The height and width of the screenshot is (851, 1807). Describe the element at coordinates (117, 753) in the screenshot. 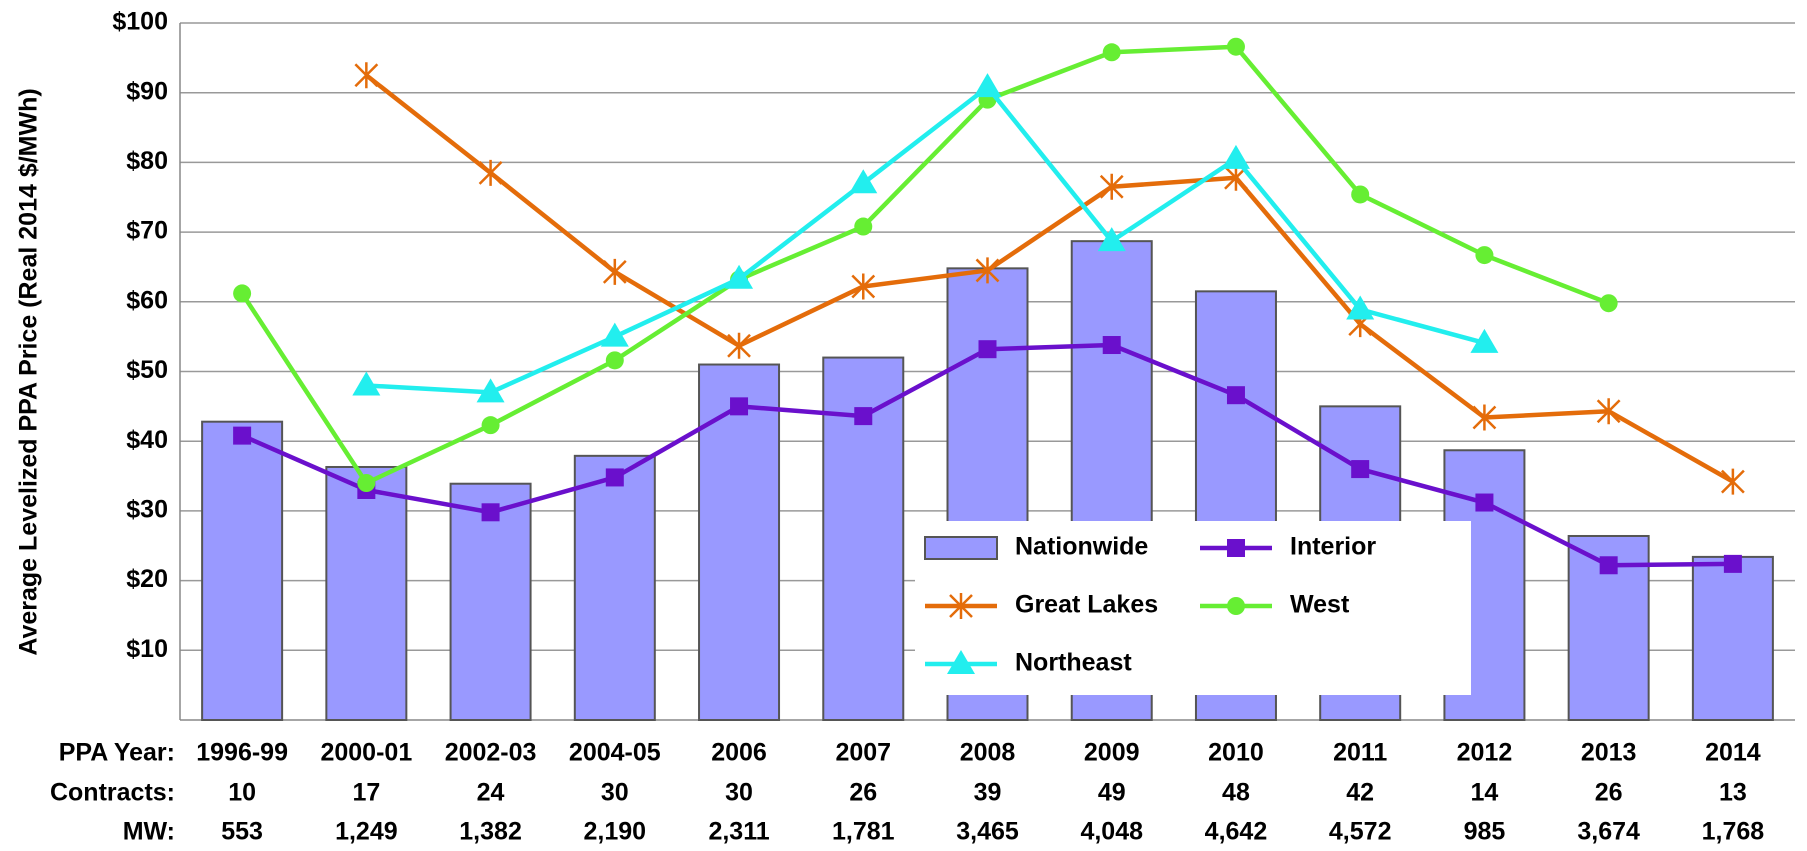

I see `row-label: PPA Year:` at that location.